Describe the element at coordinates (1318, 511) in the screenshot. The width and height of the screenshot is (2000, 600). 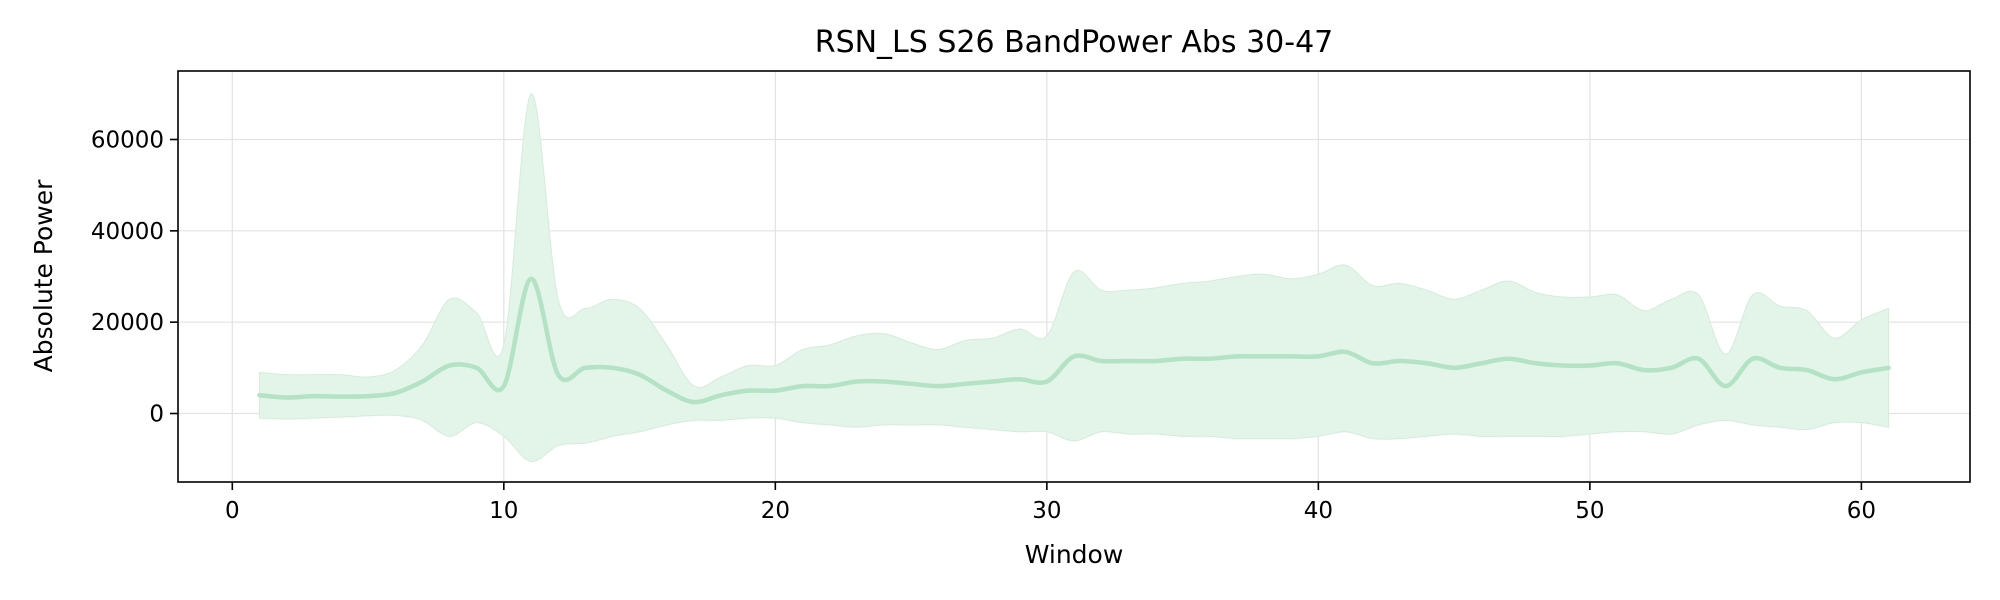
I see `x-tick-label: 40` at that location.